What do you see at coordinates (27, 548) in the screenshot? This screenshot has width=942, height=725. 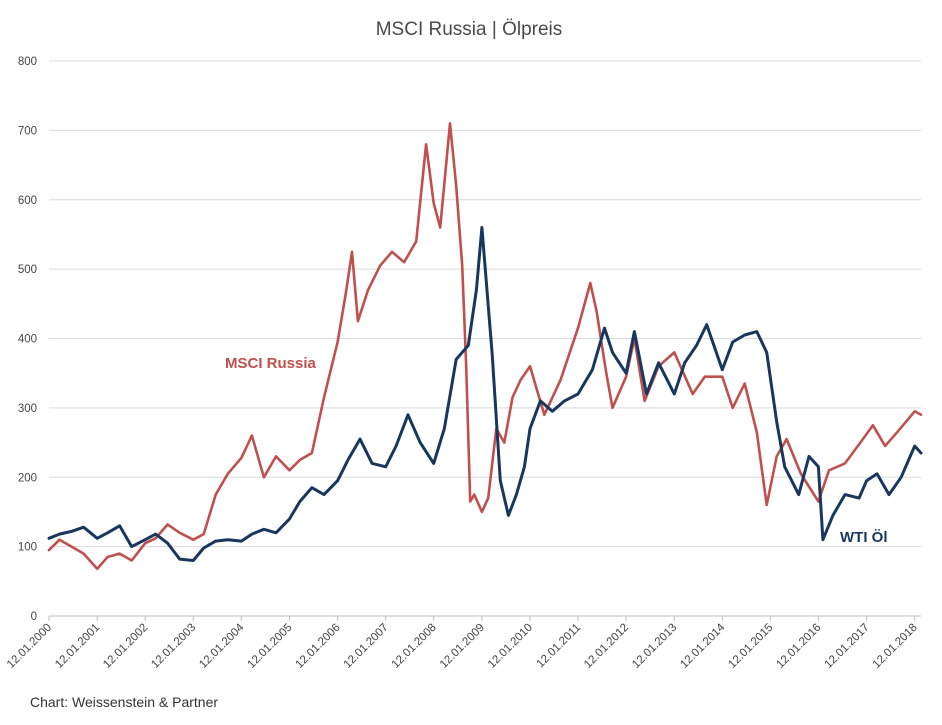 I see `y-tick-label: 100` at bounding box center [27, 548].